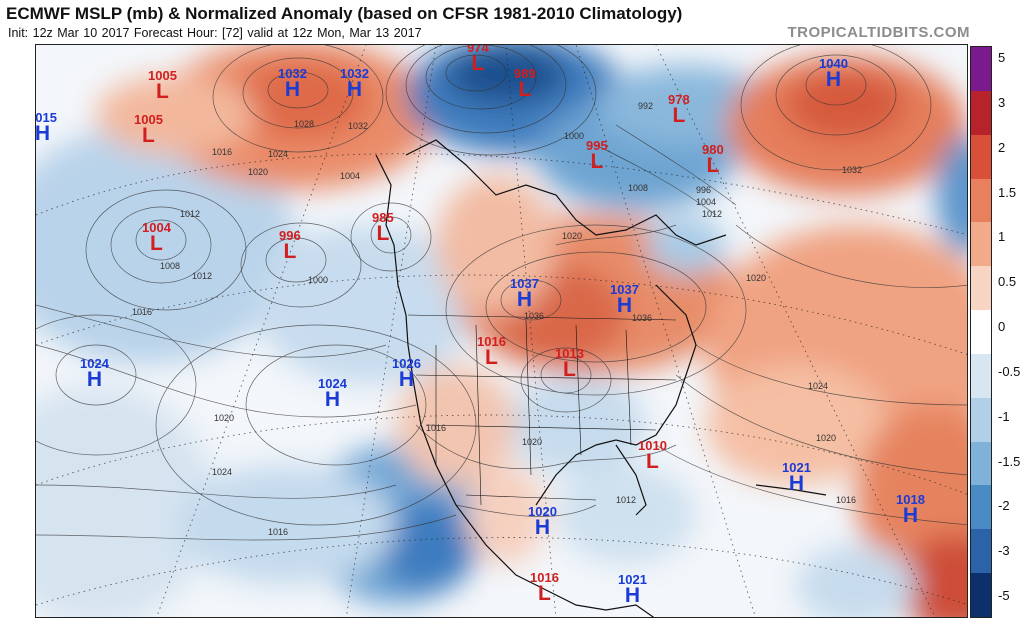  What do you see at coordinates (704, 190) in the screenshot?
I see `isobar-label: 996` at bounding box center [704, 190].